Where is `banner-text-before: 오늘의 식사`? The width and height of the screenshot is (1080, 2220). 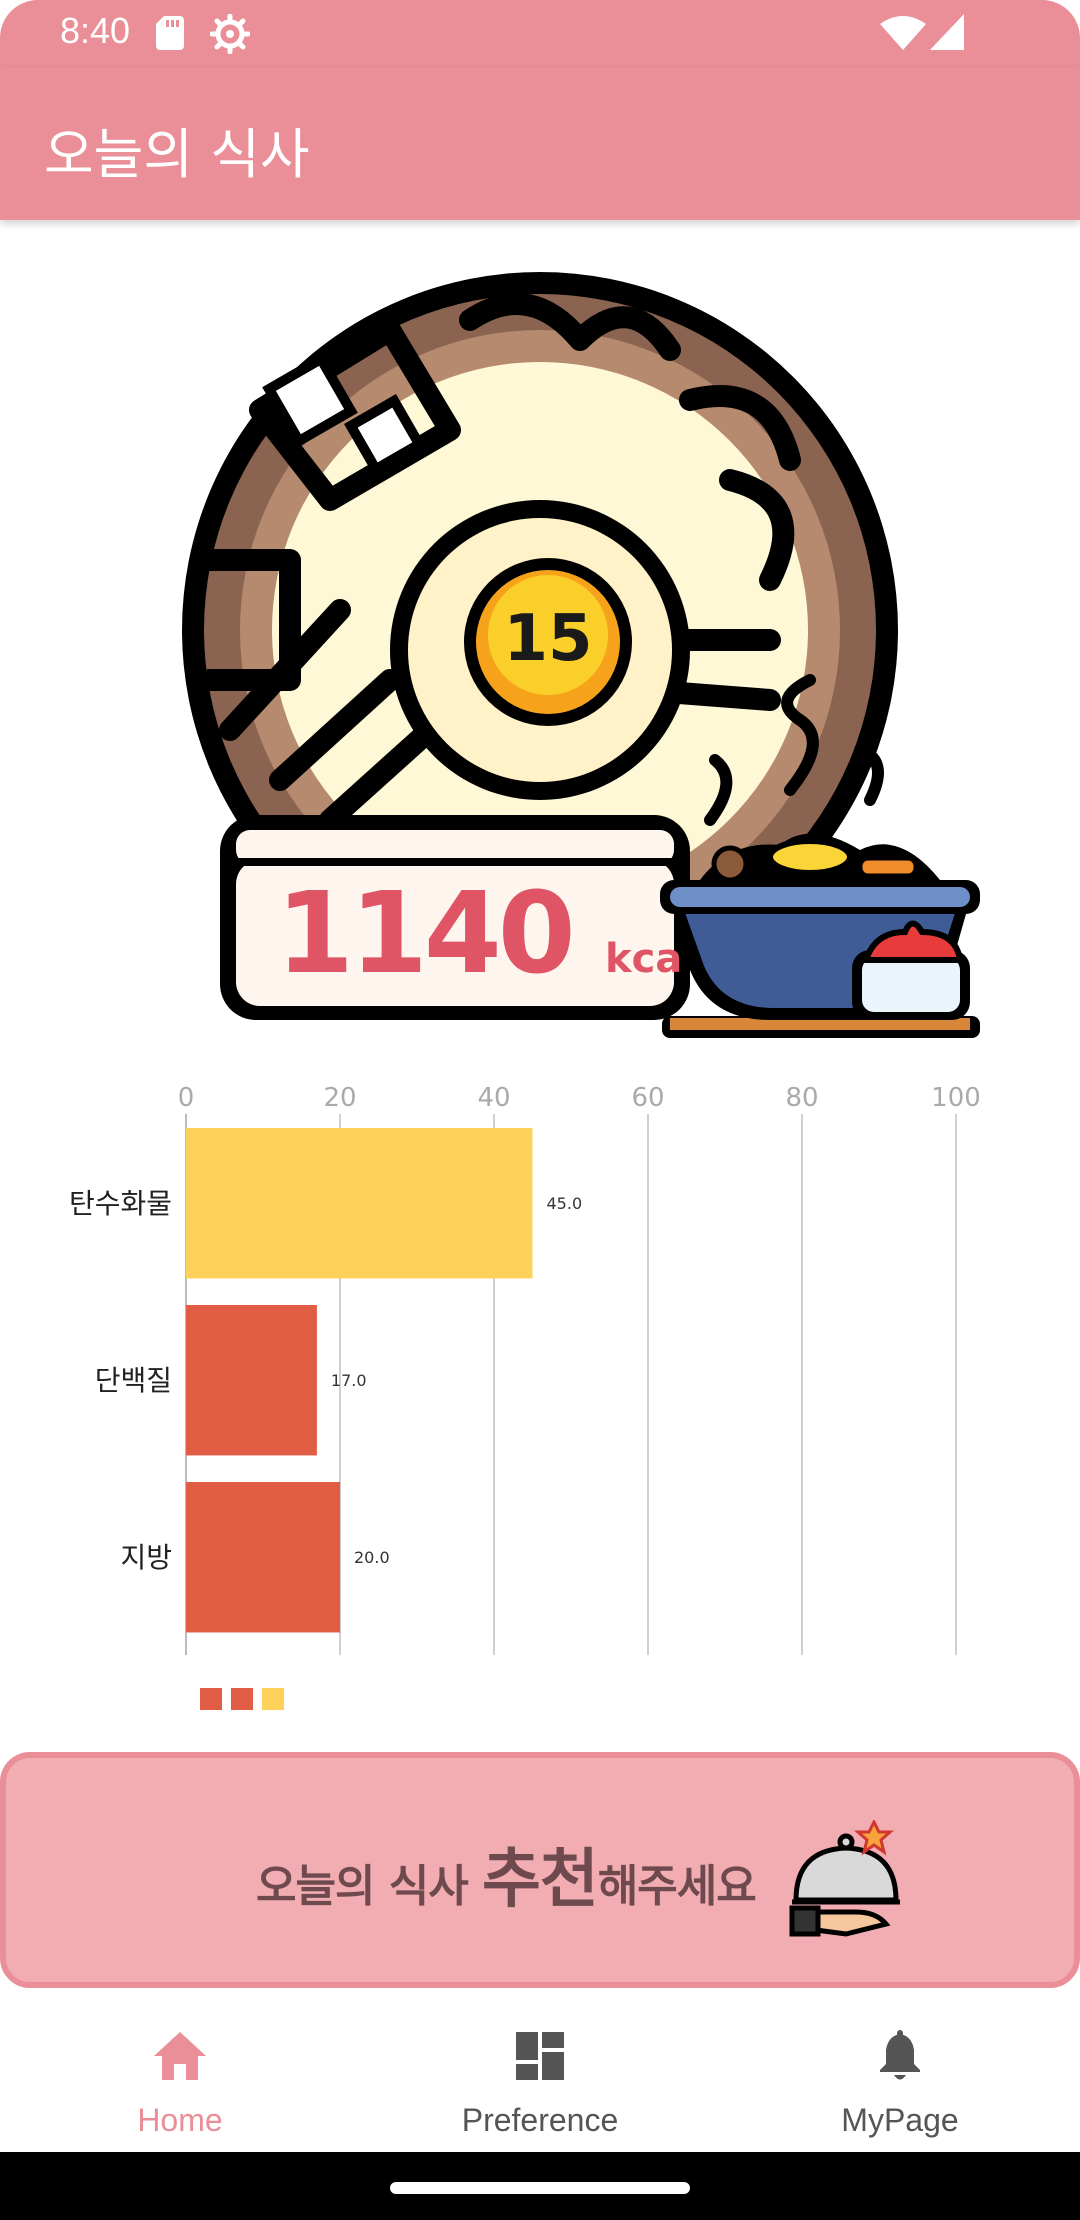 banner-text-before: 오늘의 식사 is located at coordinates (369, 1886).